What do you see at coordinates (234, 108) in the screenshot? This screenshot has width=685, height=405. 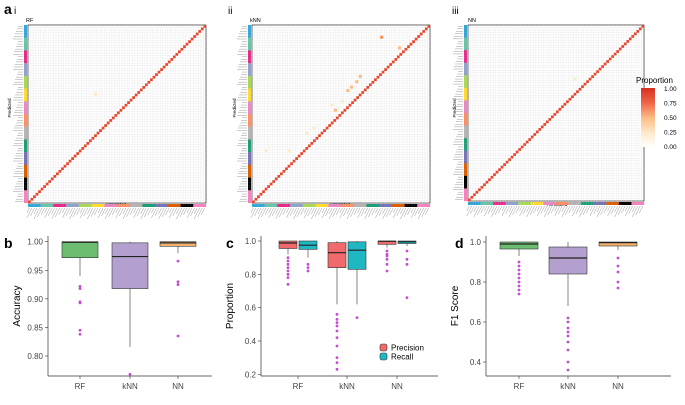 I see `heatmap-ylabel-knn: Predicted` at bounding box center [234, 108].